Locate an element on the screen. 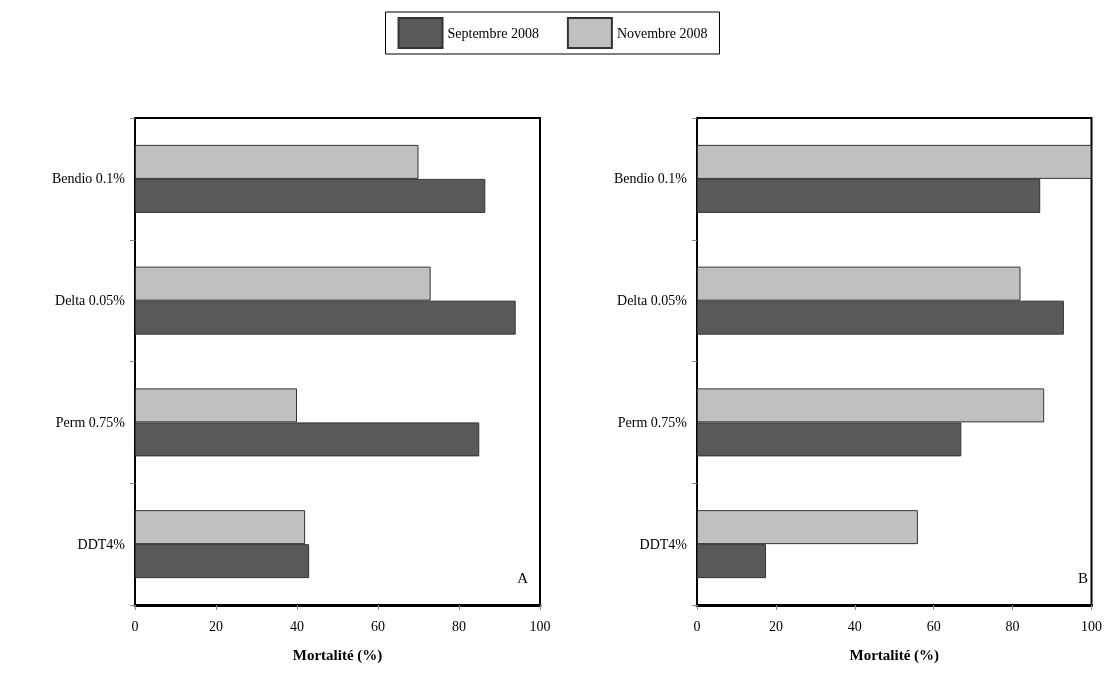 The width and height of the screenshot is (1105, 678). annotation: B is located at coordinates (1083, 577).